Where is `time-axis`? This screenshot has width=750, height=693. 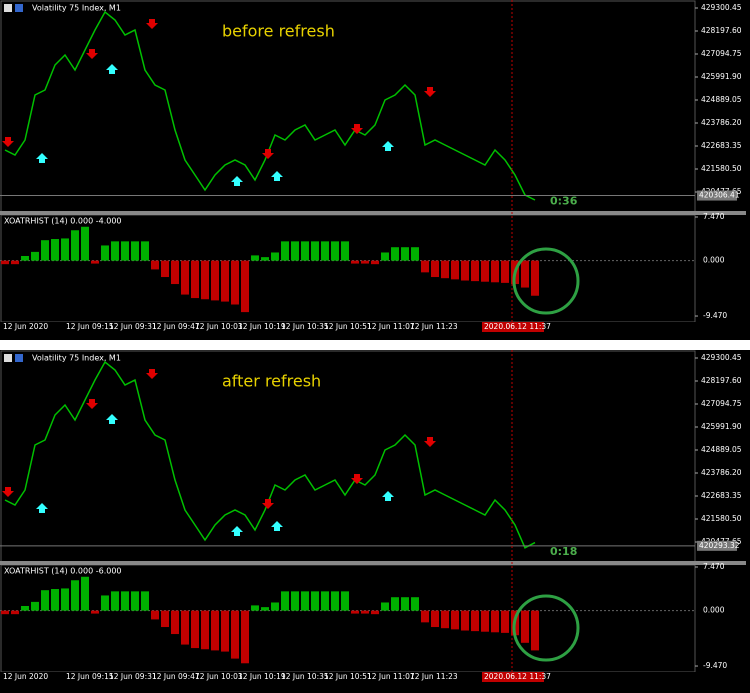 time-axis is located at coordinates (375, 331).